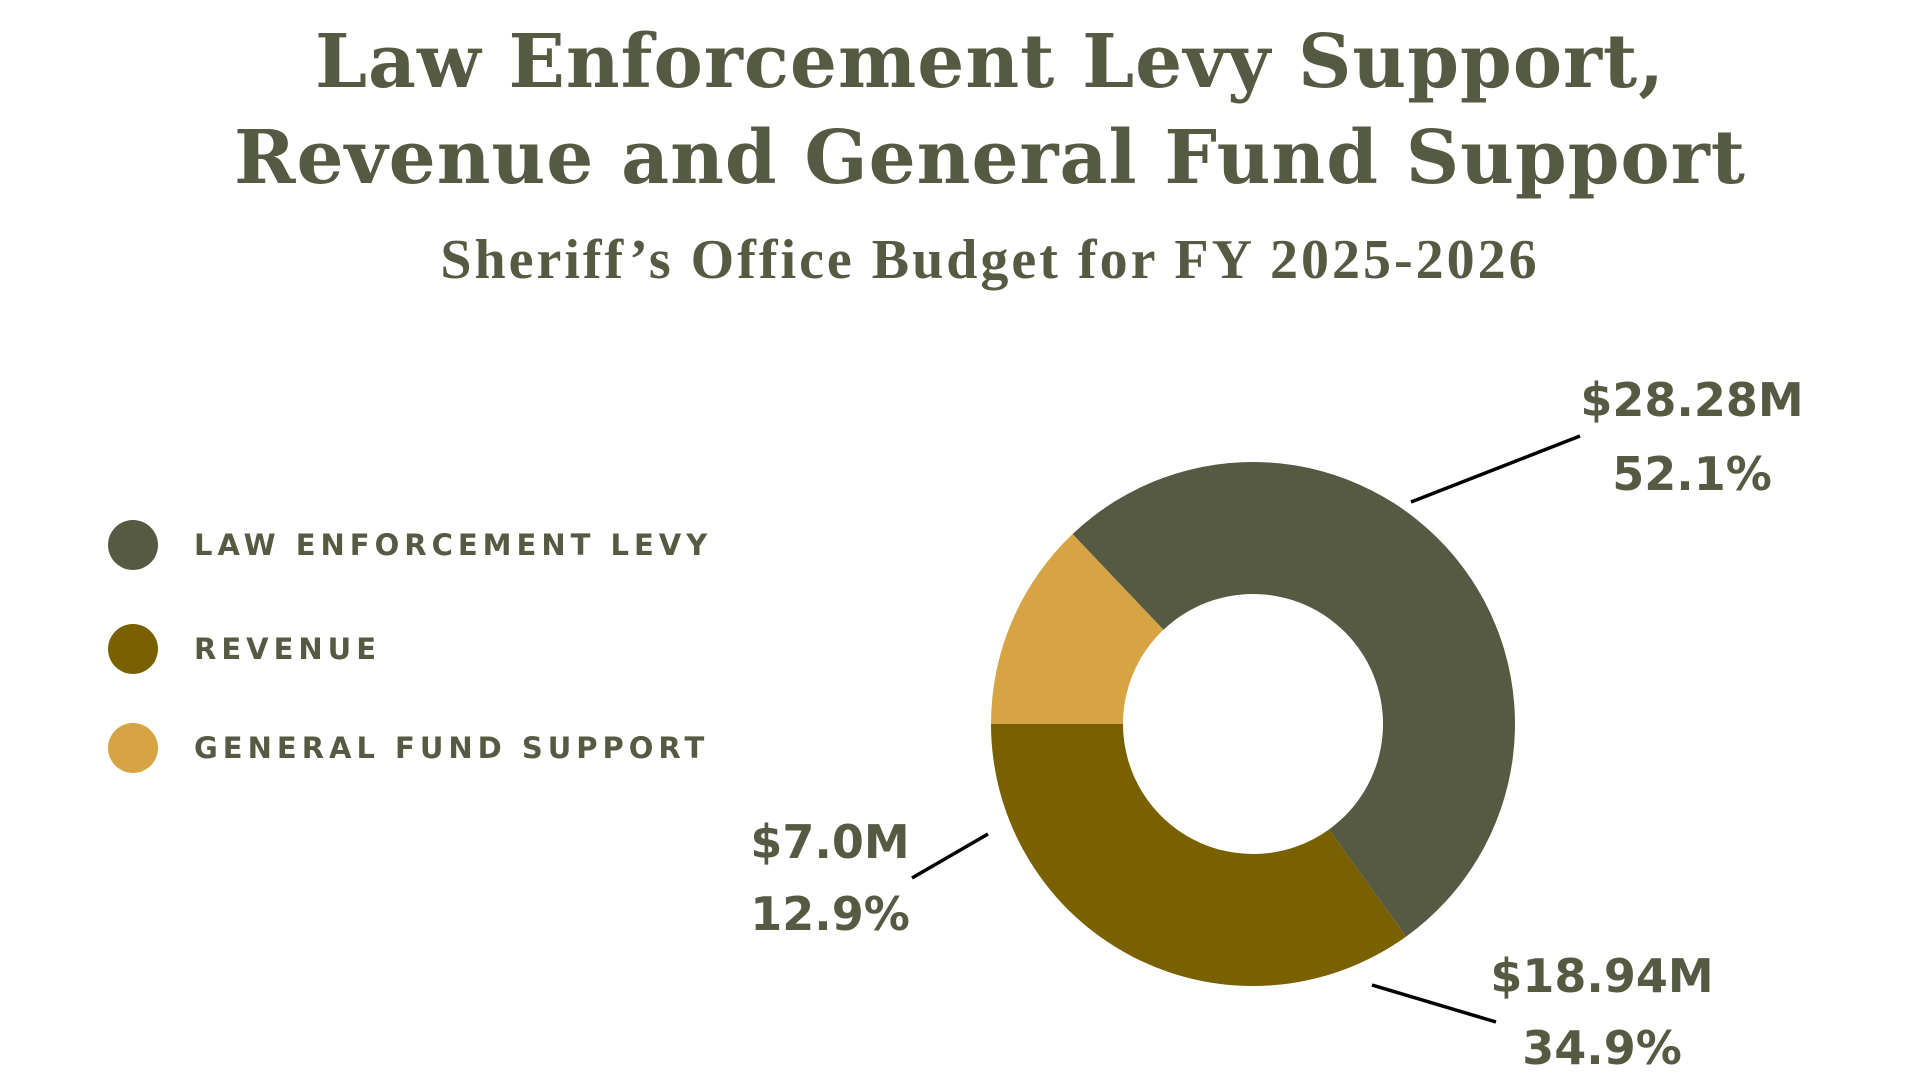 The height and width of the screenshot is (1080, 1920). Describe the element at coordinates (133, 649) in the screenshot. I see `legend-swatch-revenue` at that location.